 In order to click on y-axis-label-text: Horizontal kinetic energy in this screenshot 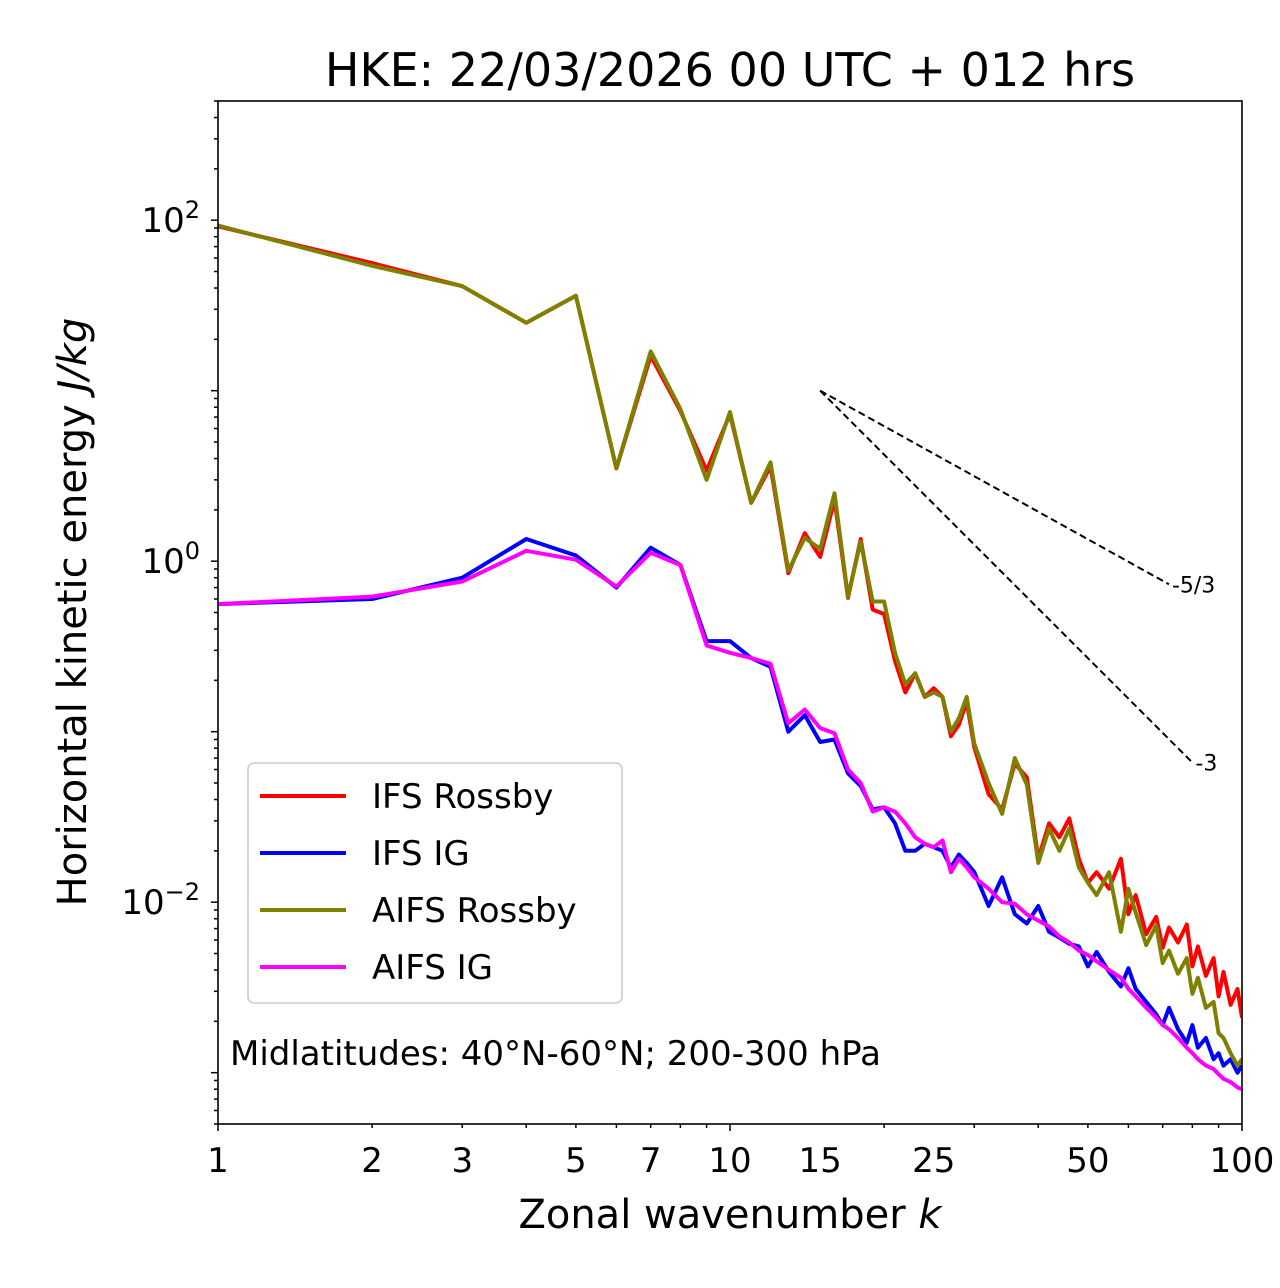, I will do `click(73, 649)`.